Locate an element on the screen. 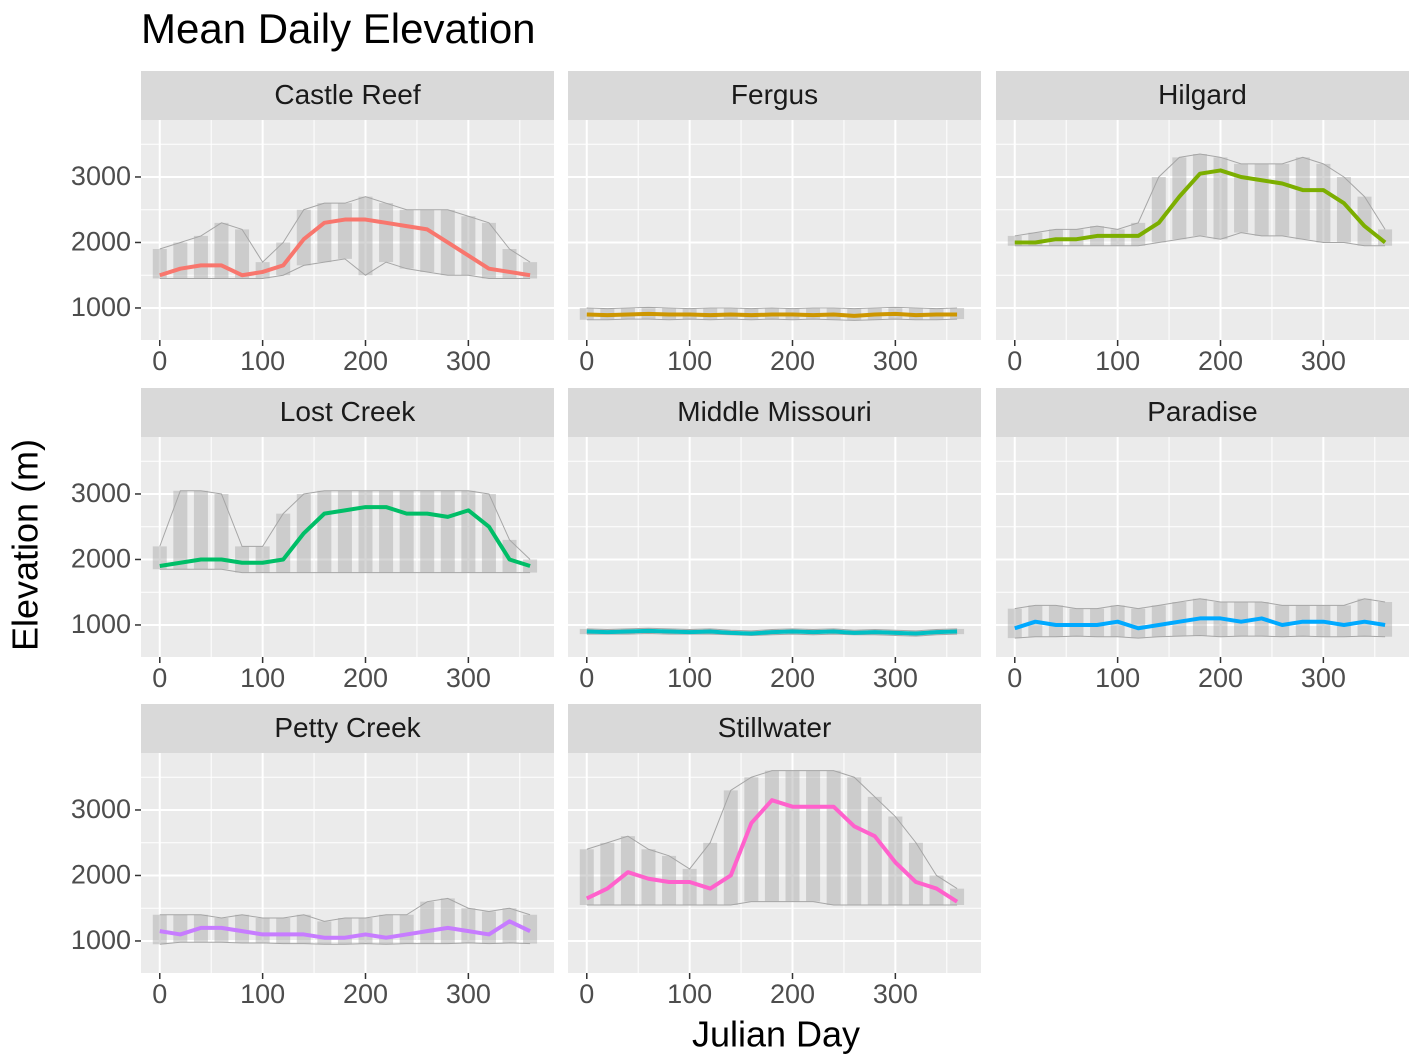 Image resolution: width=1417 pixels, height=1057 pixels. facet-panel: Paradise 0 100 200 300 is located at coordinates (1202, 540).